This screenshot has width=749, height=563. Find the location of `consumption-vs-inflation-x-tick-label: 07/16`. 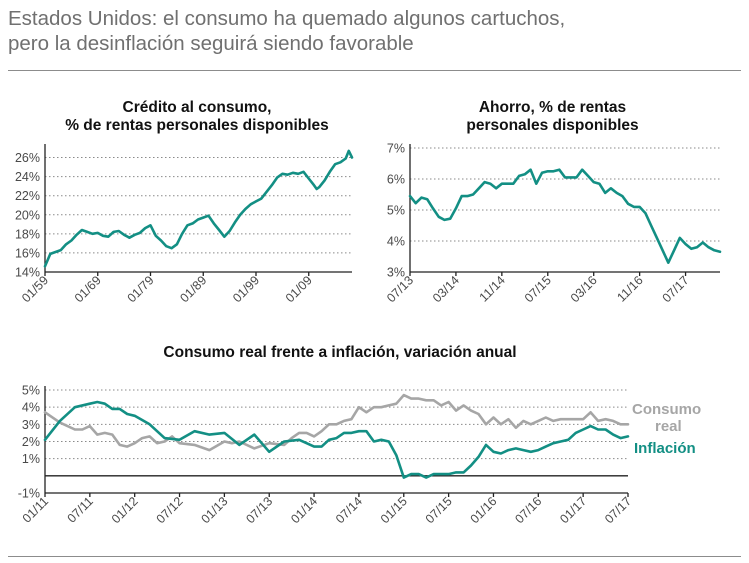

consumption-vs-inflation-x-tick-label: 07/16 is located at coordinates (528, 510).